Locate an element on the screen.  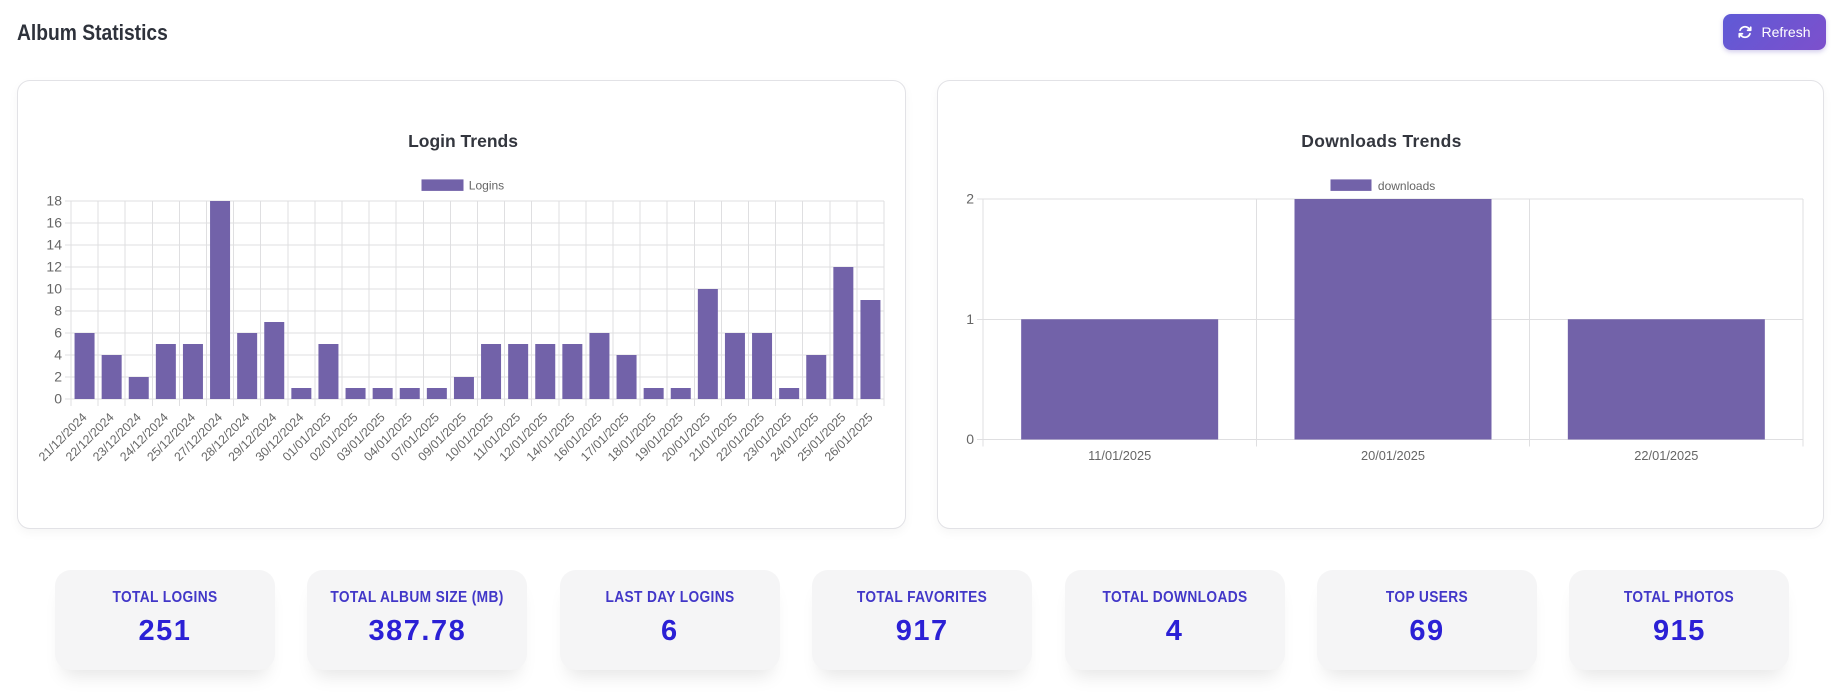
svg-text: 22/01/2025 is located at coordinates (1666, 455).